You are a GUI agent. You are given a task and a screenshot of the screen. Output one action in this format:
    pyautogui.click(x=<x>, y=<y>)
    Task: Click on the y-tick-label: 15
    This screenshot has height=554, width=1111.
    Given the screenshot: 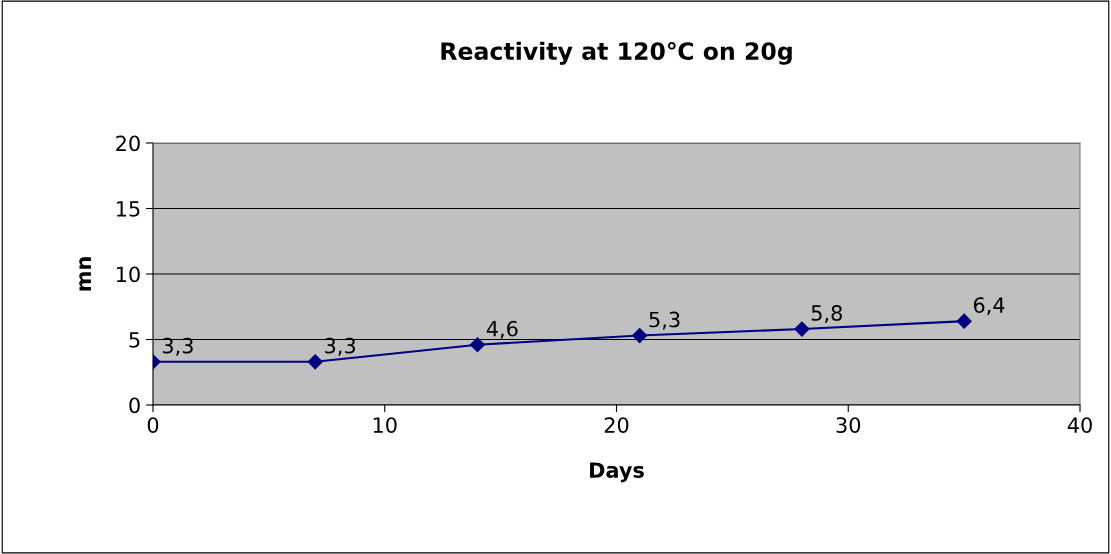 What is the action you would take?
    pyautogui.click(x=128, y=209)
    